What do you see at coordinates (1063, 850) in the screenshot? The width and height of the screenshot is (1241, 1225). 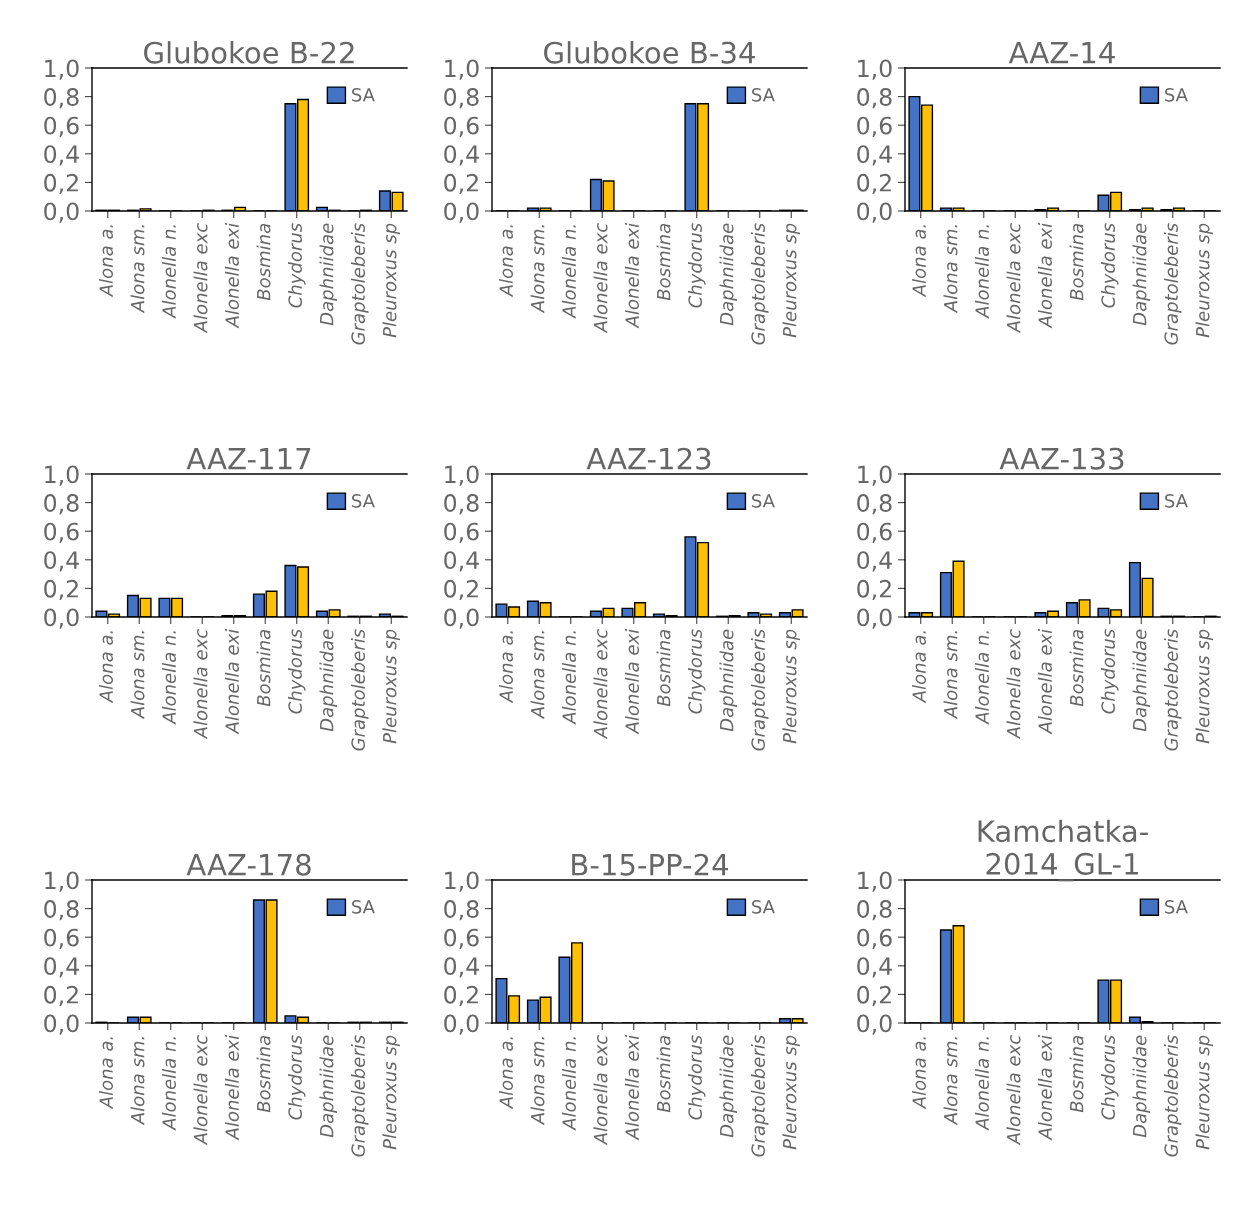 I see `chart-title: Kamchatka- 2014_GL-1` at bounding box center [1063, 850].